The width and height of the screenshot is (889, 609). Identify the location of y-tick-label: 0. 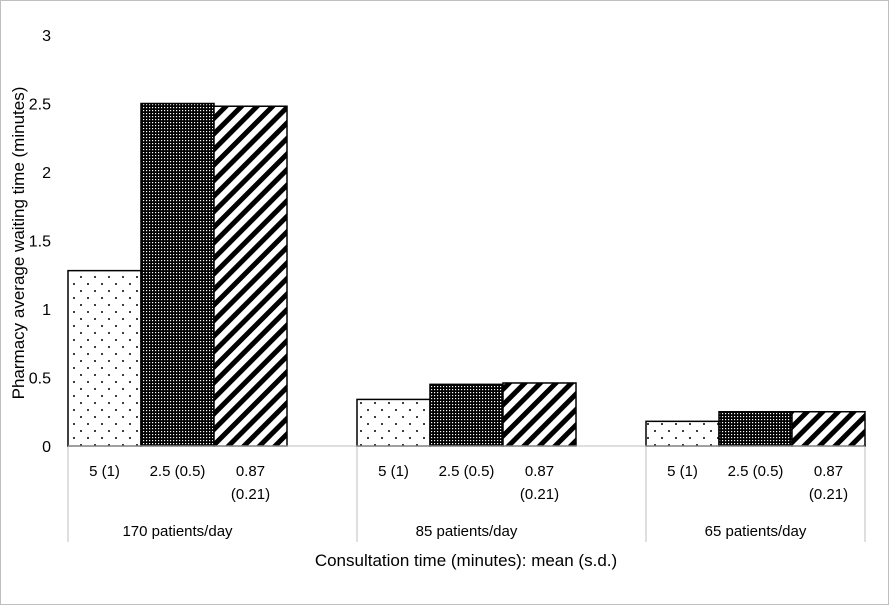
(46, 447).